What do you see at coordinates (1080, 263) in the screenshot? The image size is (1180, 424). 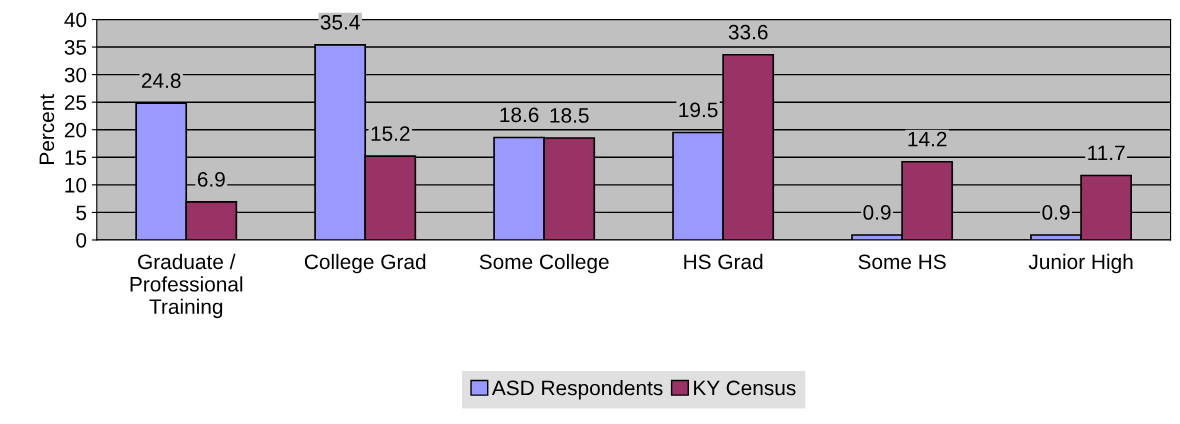 I see `x-tick-label: Junior High` at bounding box center [1080, 263].